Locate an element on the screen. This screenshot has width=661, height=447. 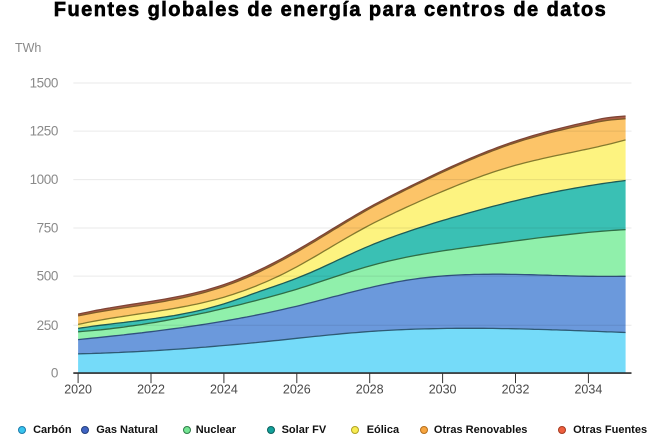
svg-text: 750 is located at coordinates (47, 228).